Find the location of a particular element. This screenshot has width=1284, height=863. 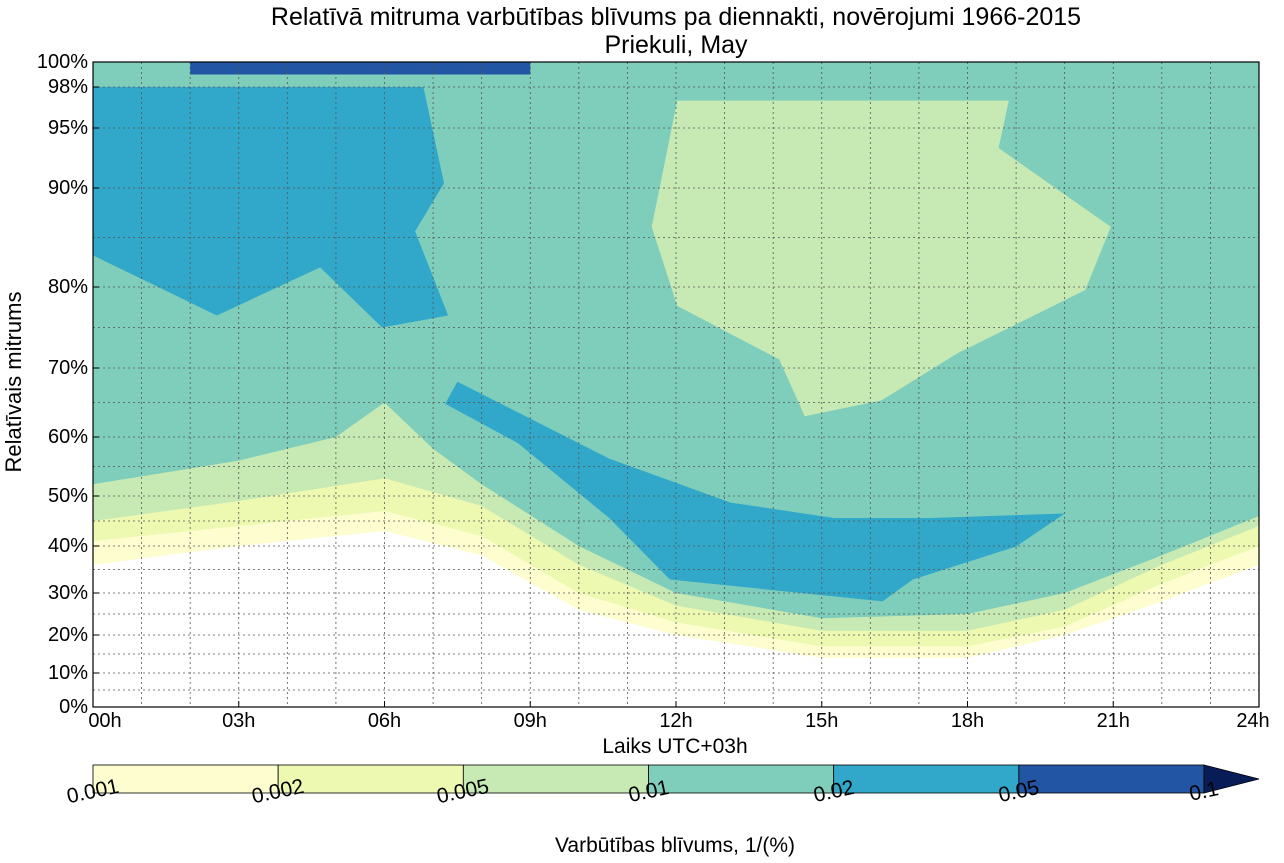

x-tick-label: 00h is located at coordinates (105, 721).